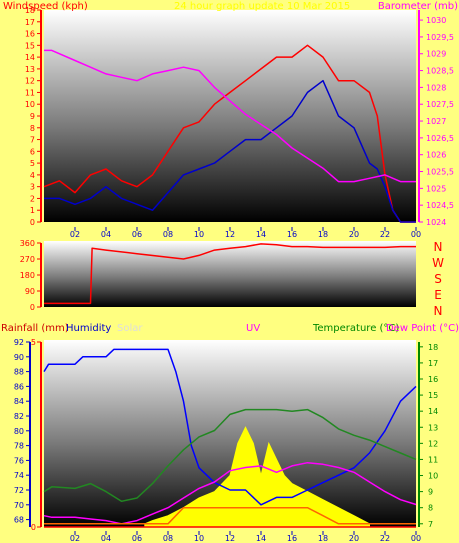  Describe the element at coordinates (19, 431) in the screenshot. I see `humidity-tick-label: 80` at that location.